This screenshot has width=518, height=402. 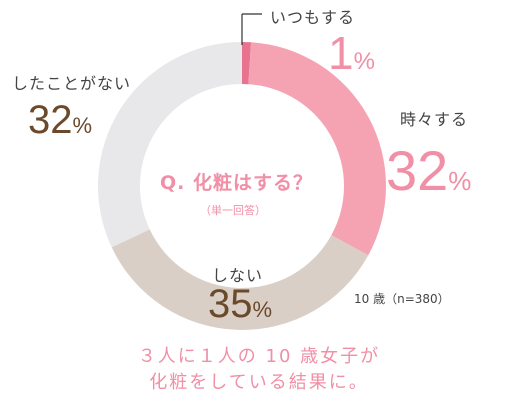 I want to click on slice-value-no: 35%, so click(x=240, y=304).